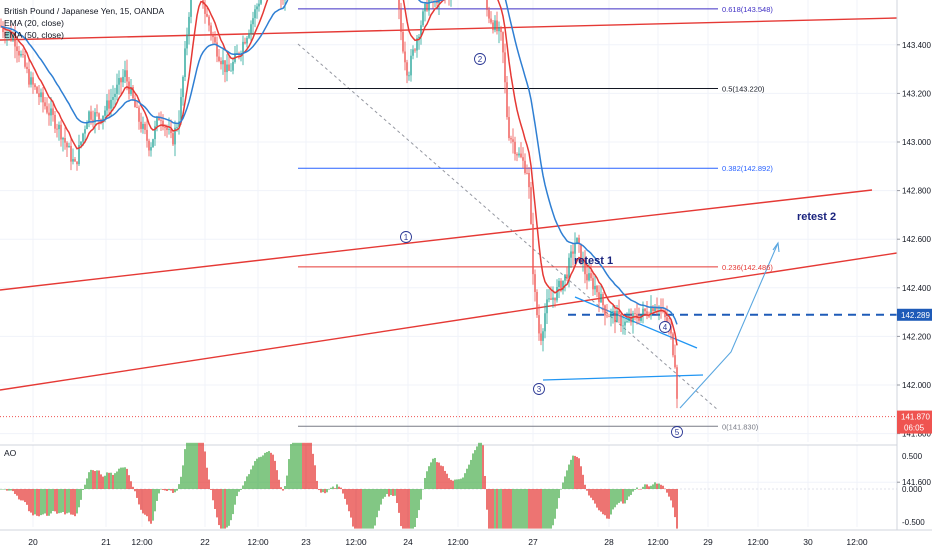  I want to click on wave-label-5: 5, so click(677, 432).